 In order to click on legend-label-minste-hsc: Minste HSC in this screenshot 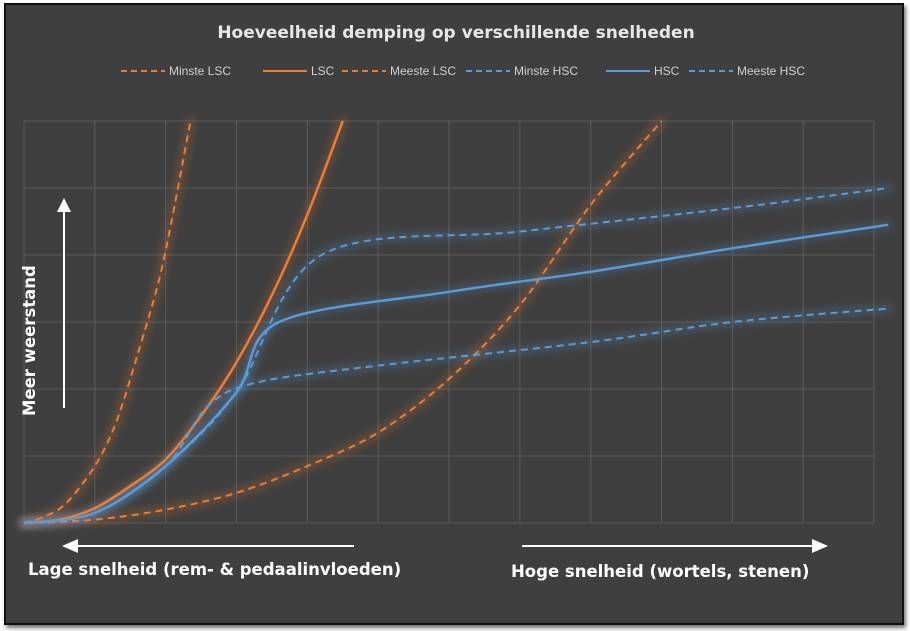, I will do `click(546, 71)`.